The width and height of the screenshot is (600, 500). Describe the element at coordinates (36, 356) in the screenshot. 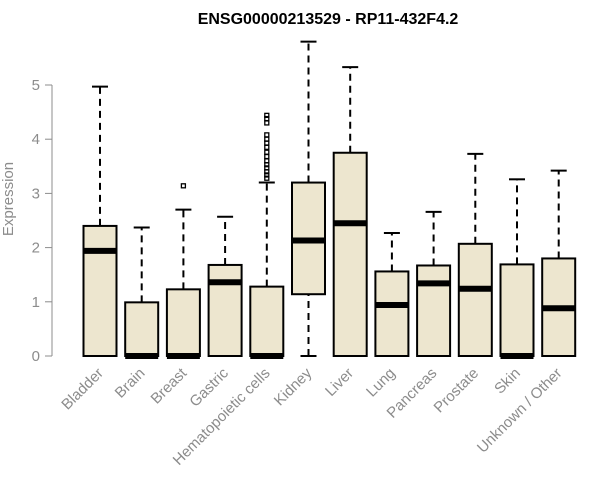

I see `y-tick-label: 0` at that location.